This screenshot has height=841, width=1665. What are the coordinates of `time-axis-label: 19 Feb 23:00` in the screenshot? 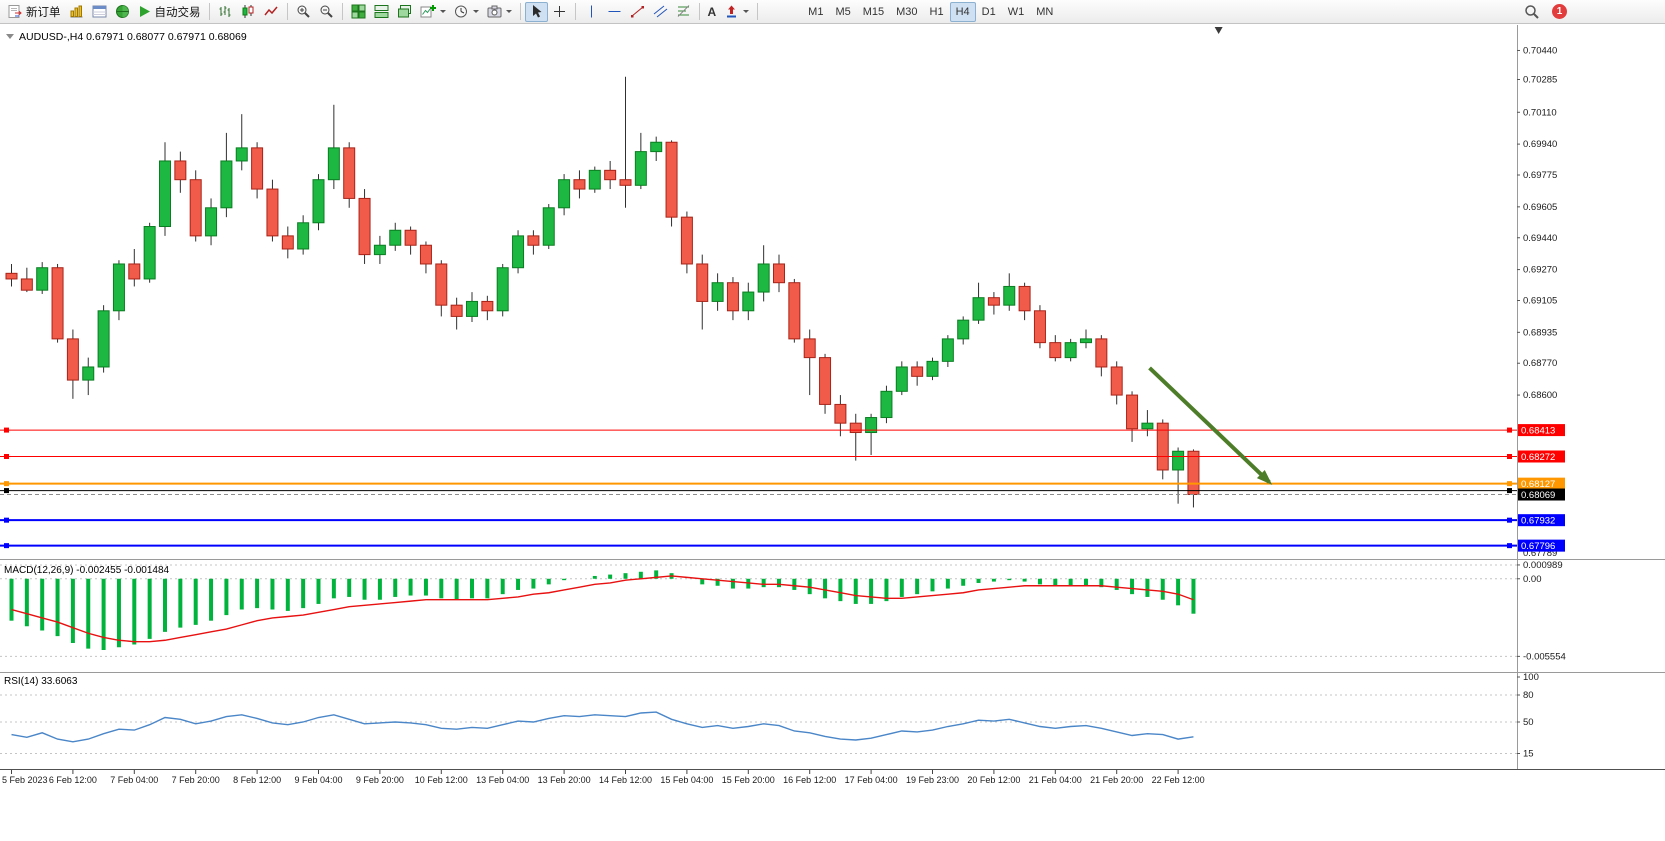 It's located at (932, 780).